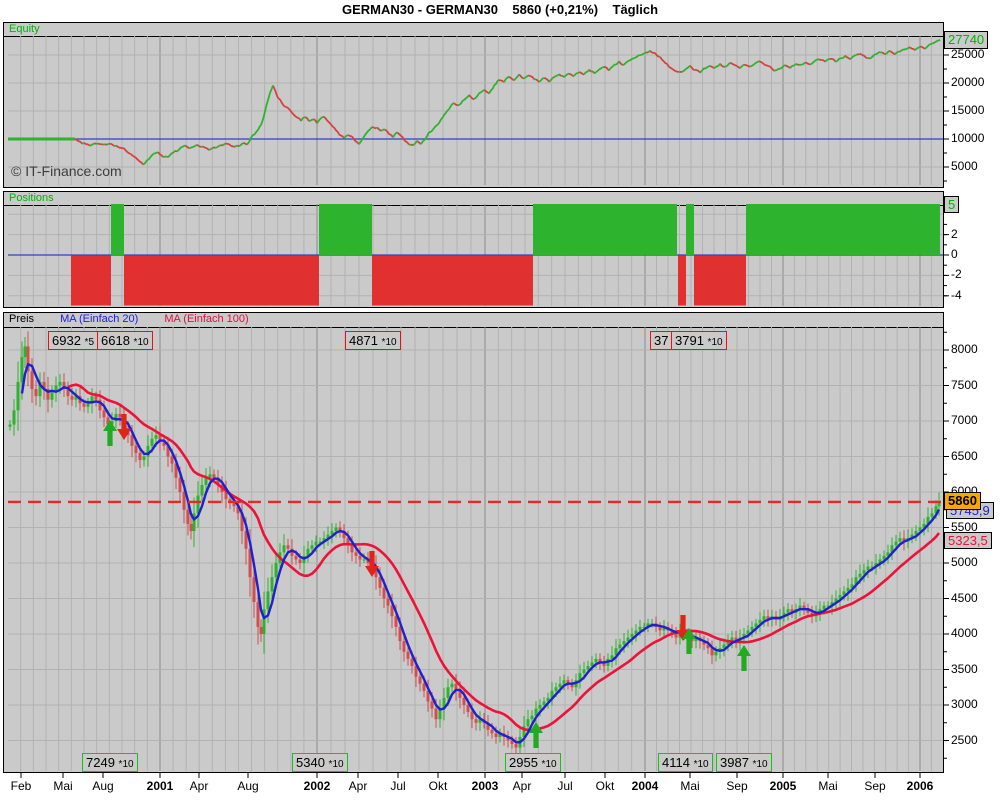 This screenshot has height=800, width=1000. What do you see at coordinates (966, 39) in the screenshot?
I see `equity-value-badge: 27740` at bounding box center [966, 39].